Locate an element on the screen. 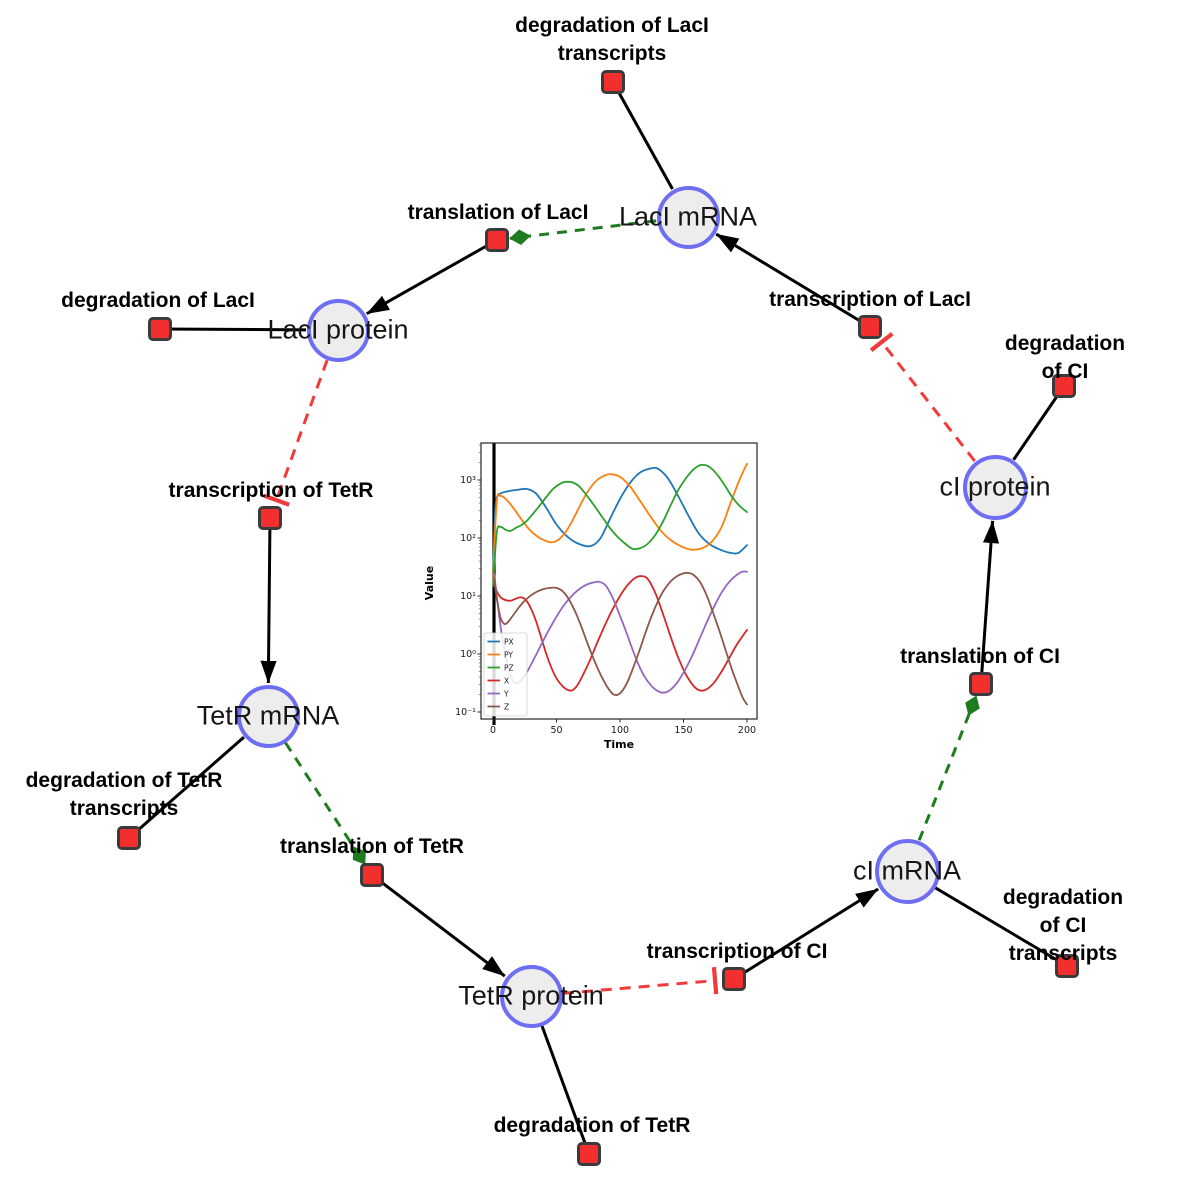 Image resolution: width=1189 pixels, height=1200 pixels. species-label-laci_mrna: LacI mRNA is located at coordinates (688, 216).